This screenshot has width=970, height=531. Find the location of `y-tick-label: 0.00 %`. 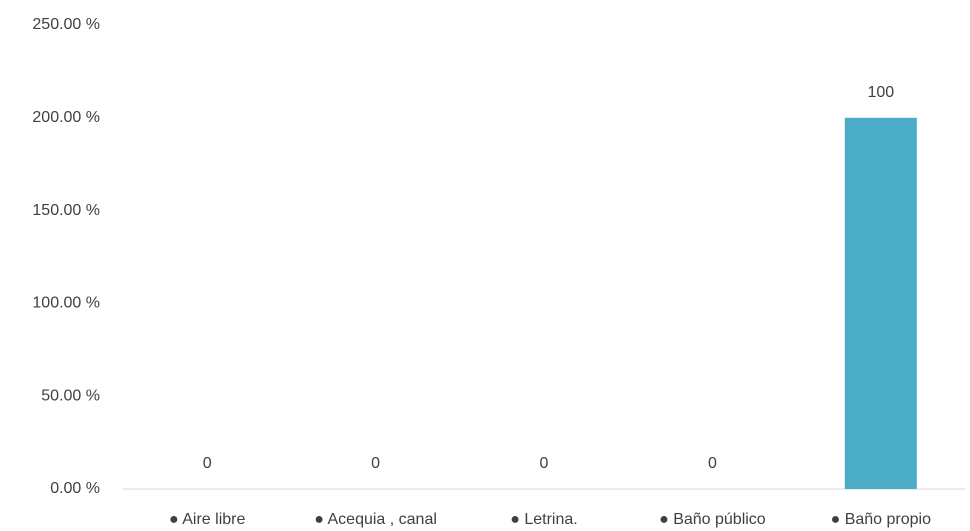

y-tick-label: 0.00 % is located at coordinates (75, 488).